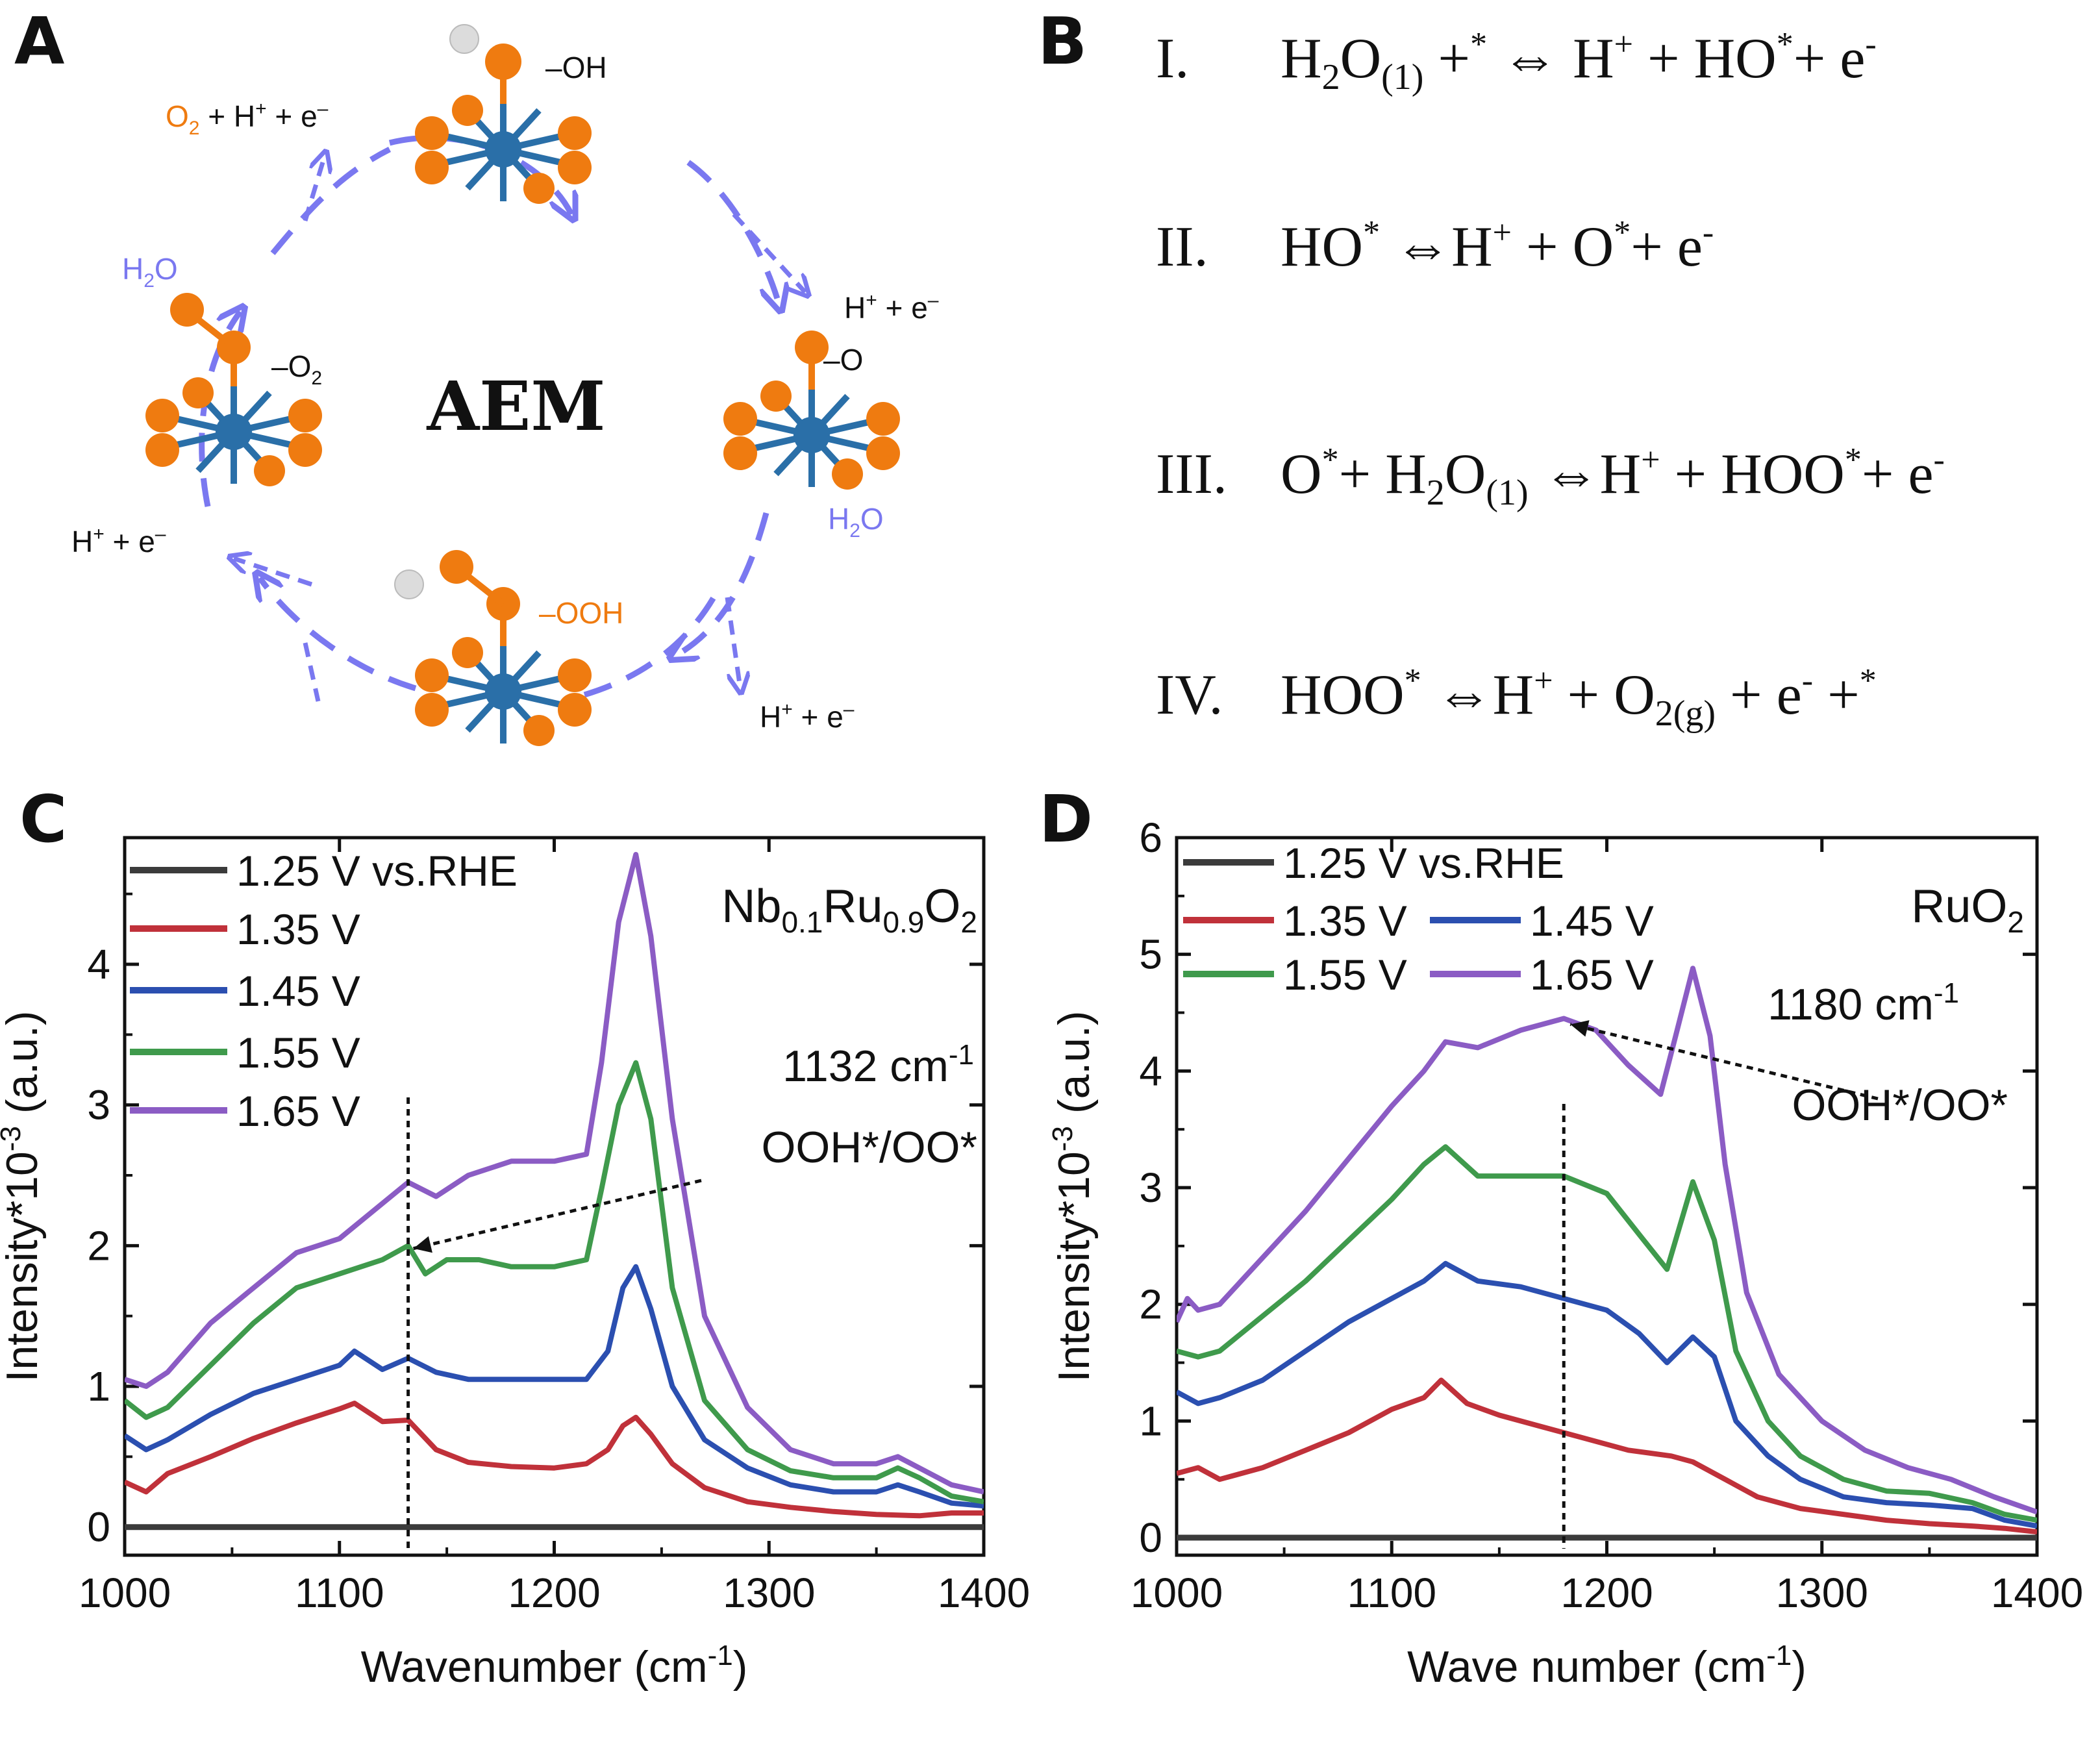  Describe the element at coordinates (856, 522) in the screenshot. I see `h2o-label-right: H2O` at that location.